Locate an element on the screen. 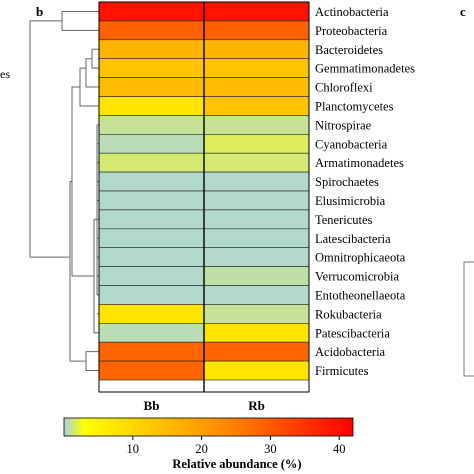  colorbar-tick-label: 40 is located at coordinates (339, 449).